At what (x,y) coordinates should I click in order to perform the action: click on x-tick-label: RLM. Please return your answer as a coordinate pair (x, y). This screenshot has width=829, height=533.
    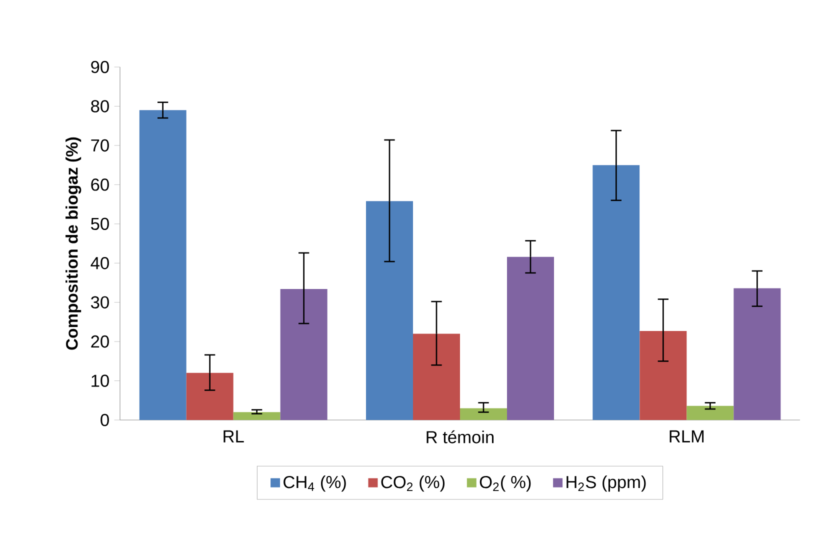
    Looking at the image, I should click on (687, 436).